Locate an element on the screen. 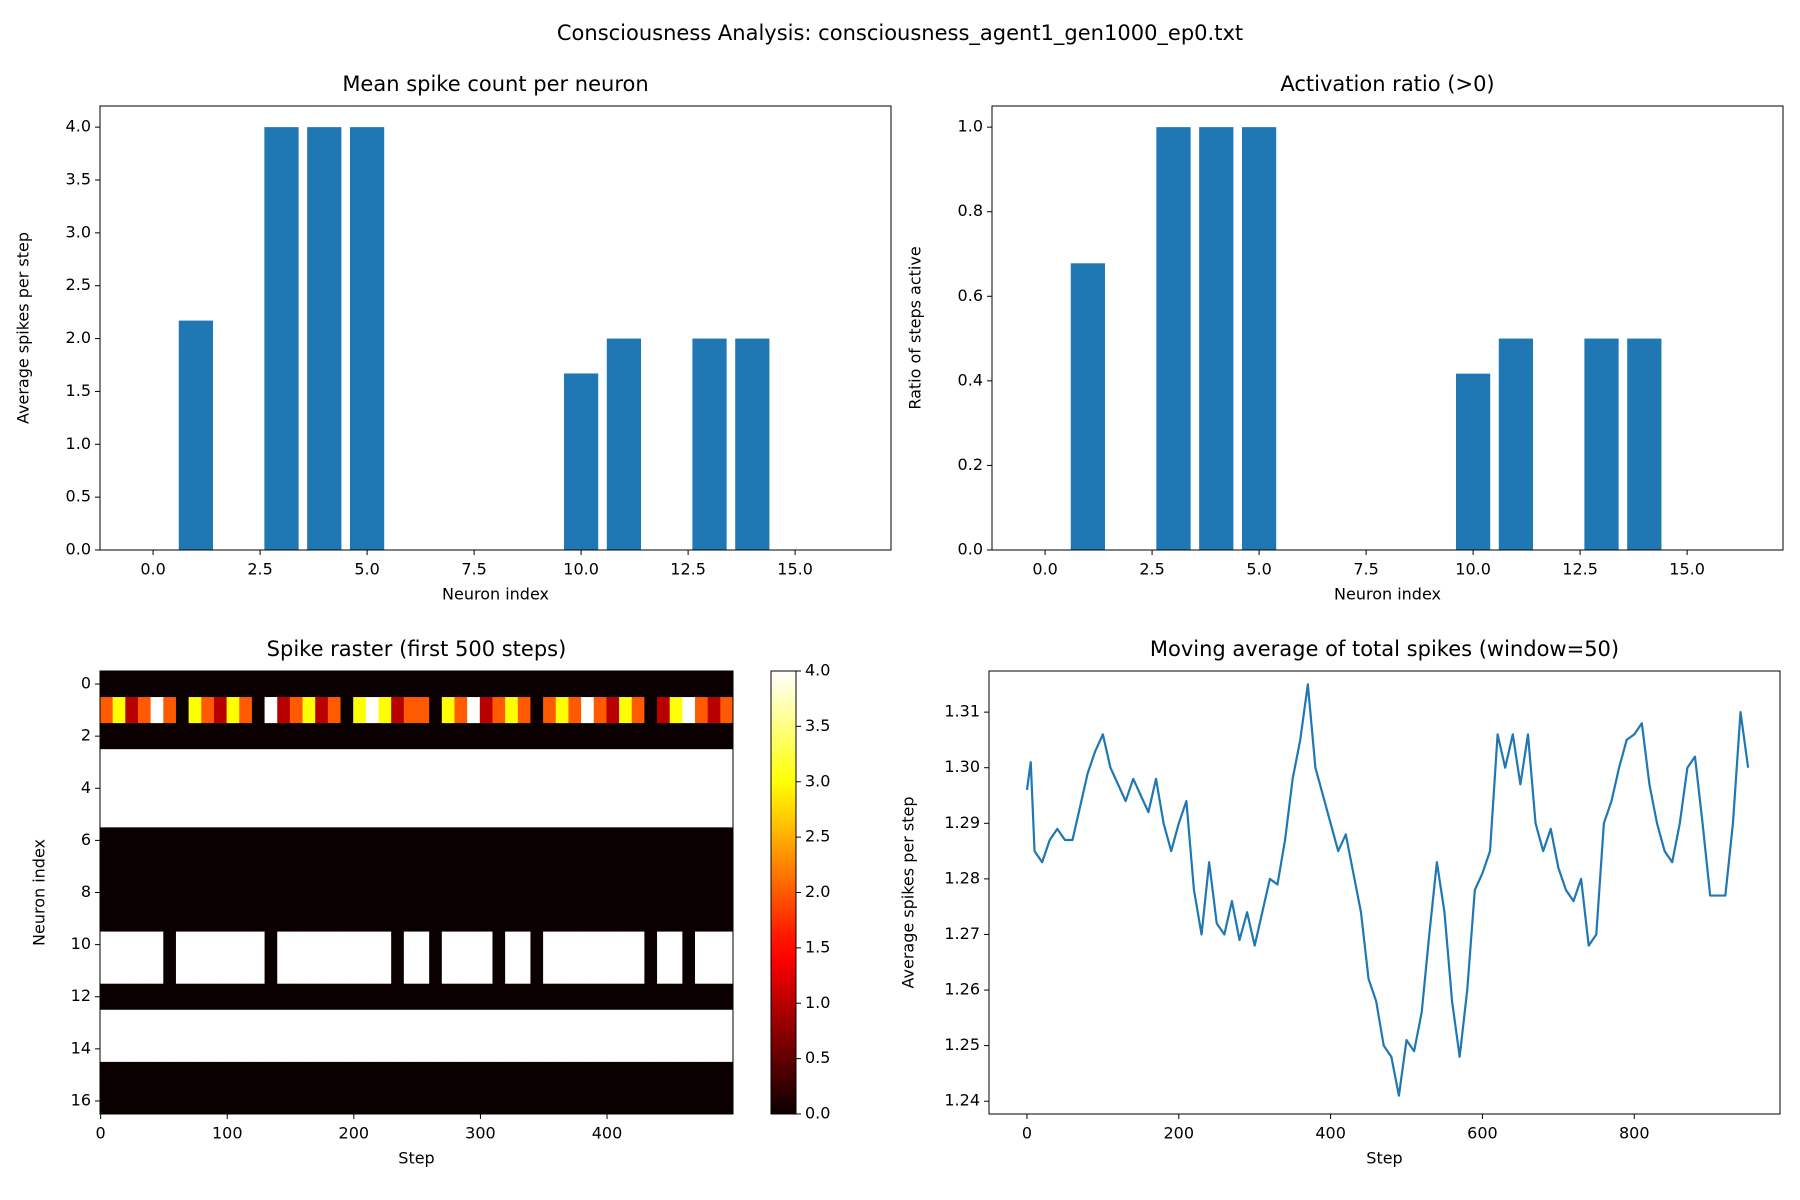  colorbar is located at coordinates (783, 892).